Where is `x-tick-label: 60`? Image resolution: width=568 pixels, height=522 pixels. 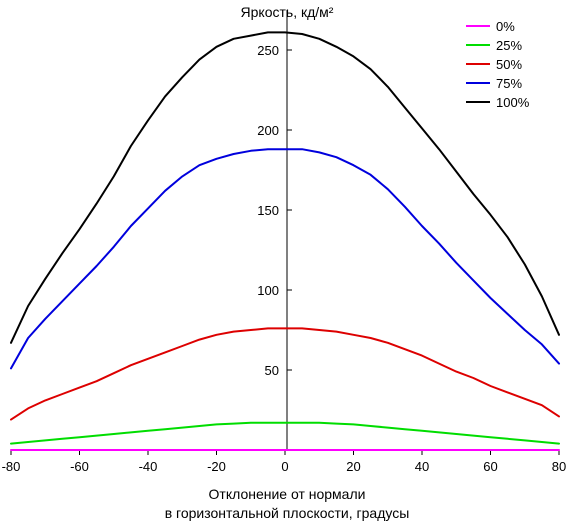 x-tick-label: 60 is located at coordinates (490, 466).